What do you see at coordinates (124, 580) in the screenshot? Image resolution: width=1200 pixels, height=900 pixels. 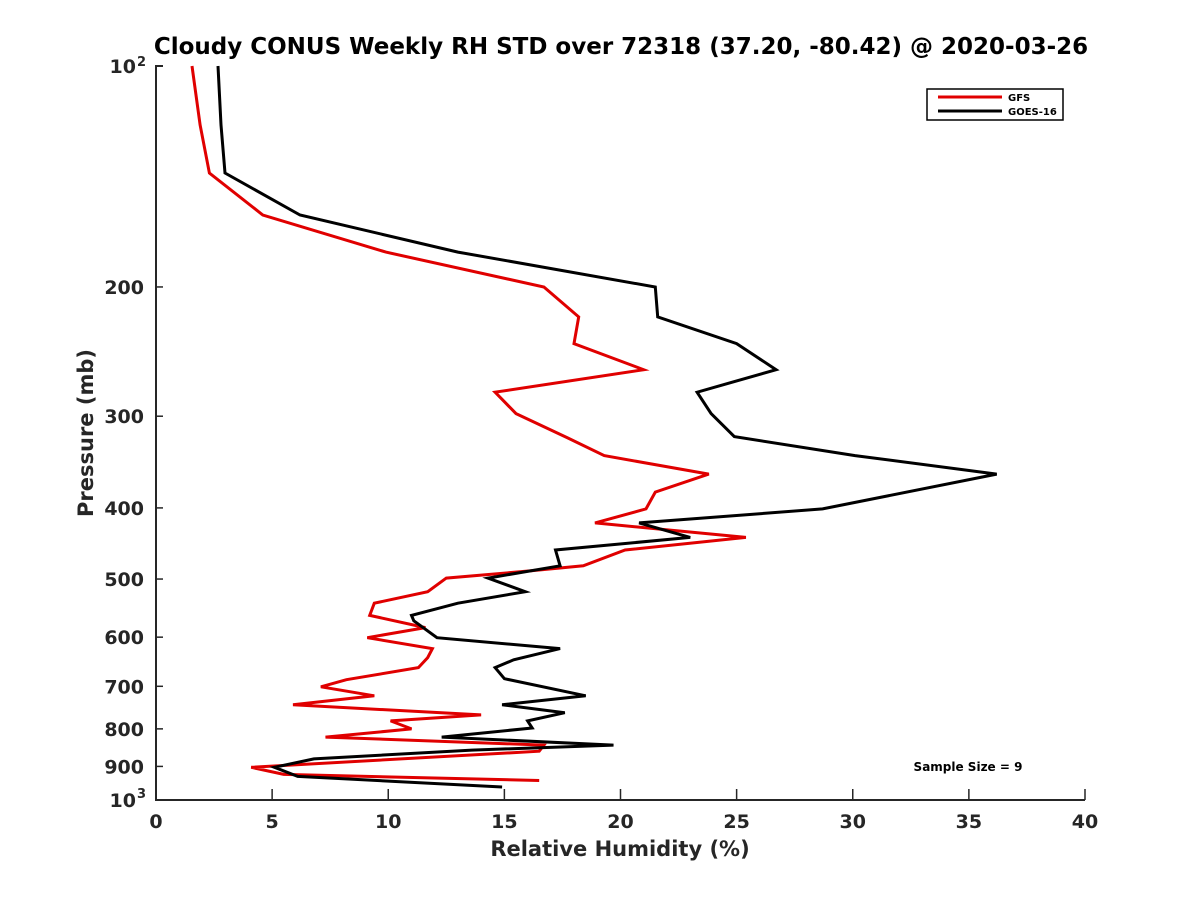 I see `y-tick-label: 500` at bounding box center [124, 580].